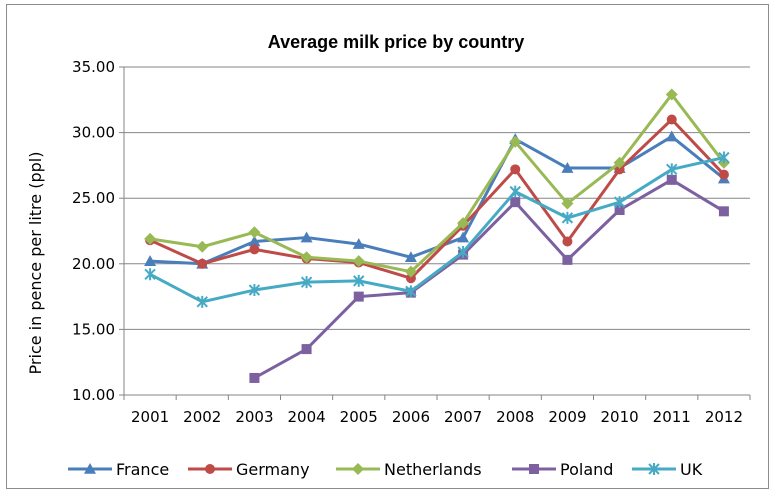 Image resolution: width=777 pixels, height=495 pixels. What do you see at coordinates (93, 198) in the screenshot?
I see `y-tick-label: 25.00` at bounding box center [93, 198].